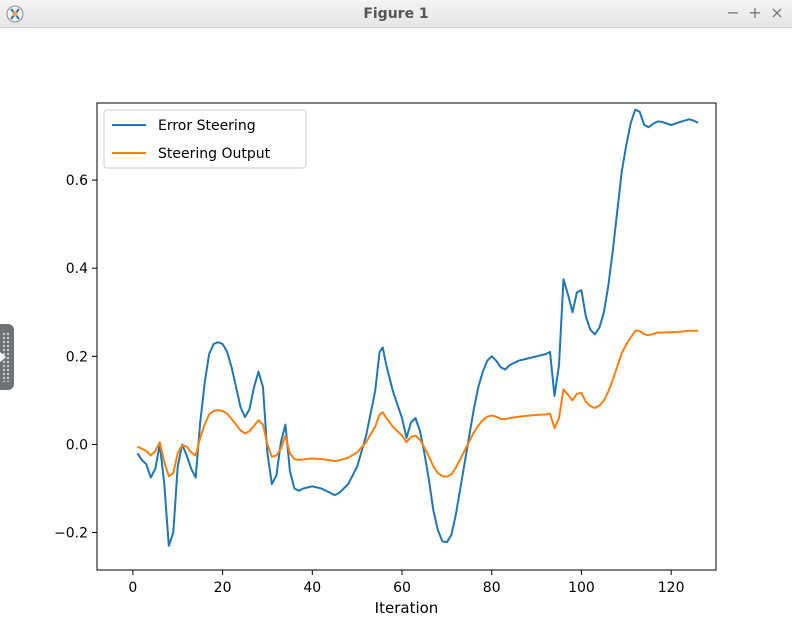 This screenshot has height=626, width=792. Describe the element at coordinates (77, 445) in the screenshot. I see `y-tick-label: 0.0` at that location.